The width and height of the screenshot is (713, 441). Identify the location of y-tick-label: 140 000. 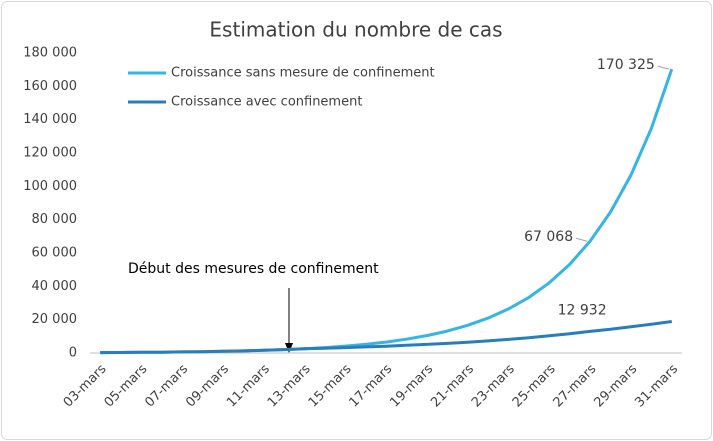
(50, 119).